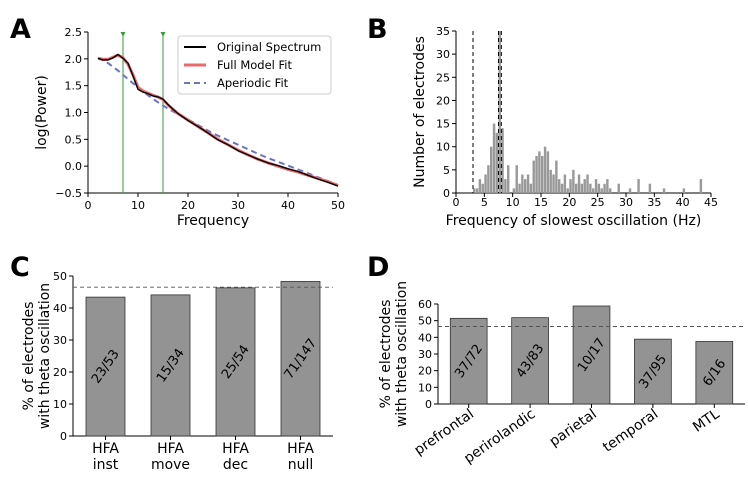 Image resolution: width=748 pixels, height=478 pixels. What do you see at coordinates (654, 202) in the screenshot?
I see `b-xtick-label: 35` at bounding box center [654, 202].